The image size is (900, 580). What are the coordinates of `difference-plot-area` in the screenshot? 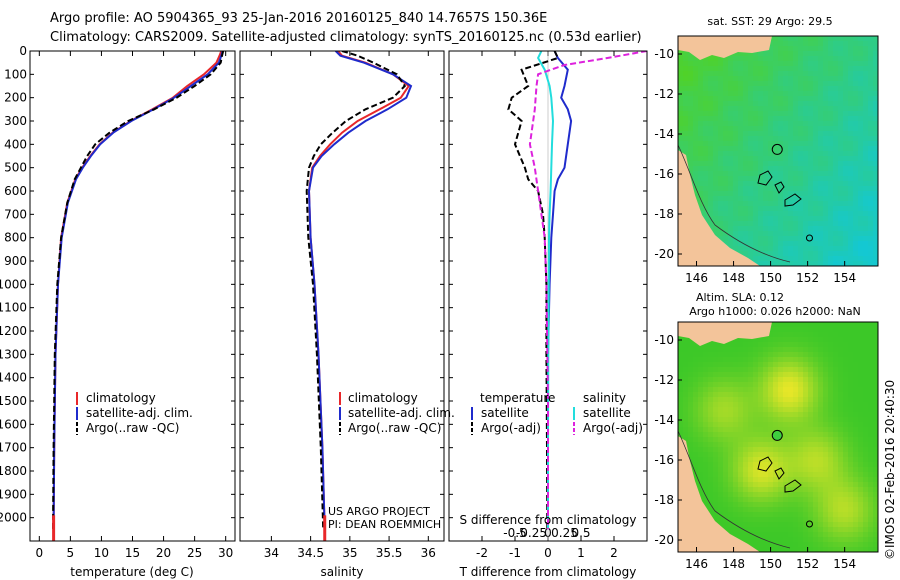 It's located at (577, 290).